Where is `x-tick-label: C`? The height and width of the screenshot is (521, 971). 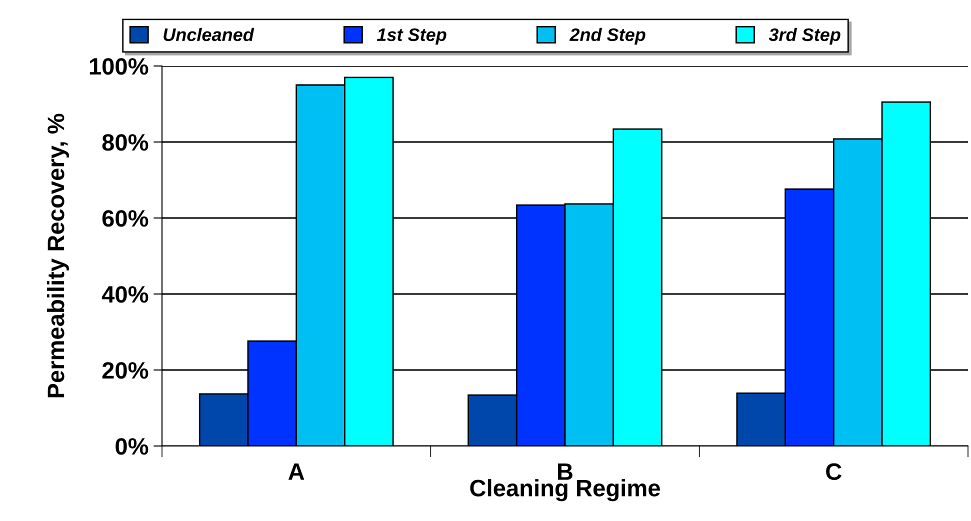
x-tick-label: C is located at coordinates (834, 471).